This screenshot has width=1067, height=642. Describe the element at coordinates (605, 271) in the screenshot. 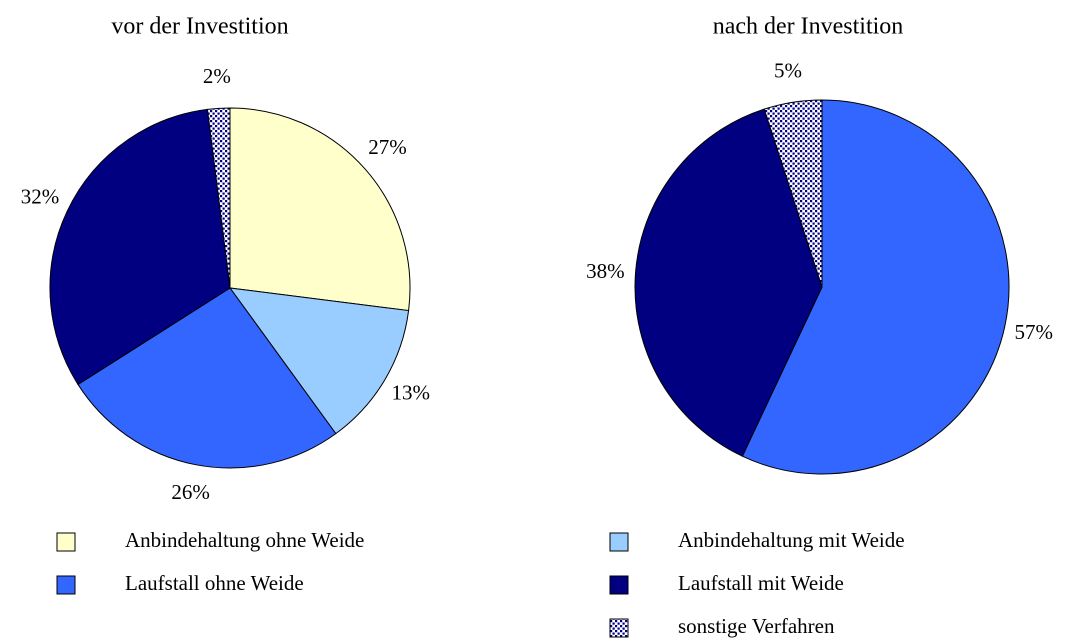

I see `value-label: 38%` at that location.